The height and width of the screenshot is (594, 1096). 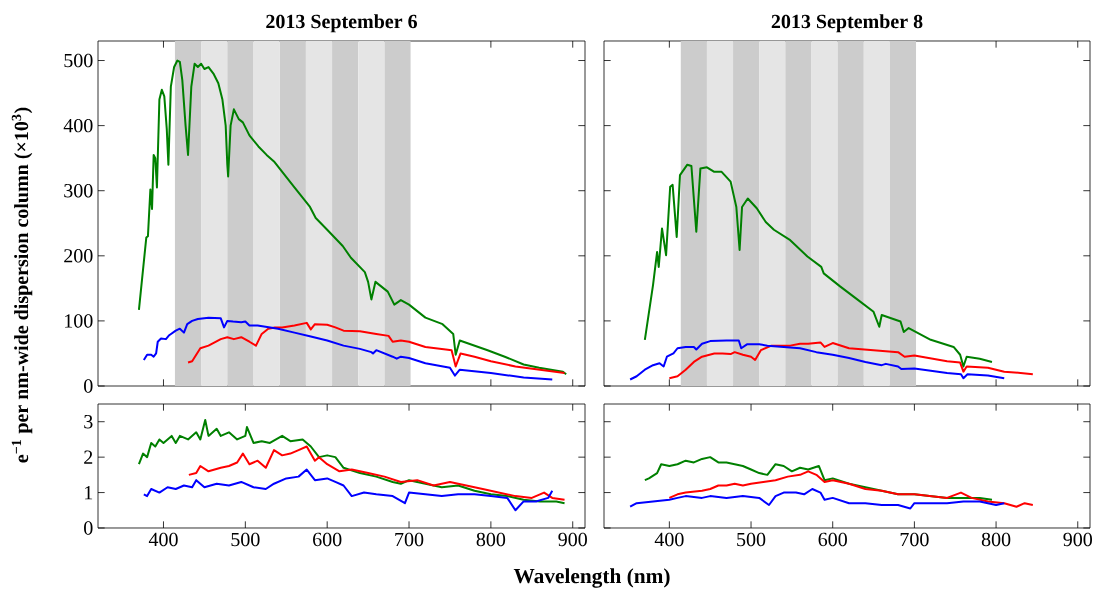 I want to click on y-tick-label: 2, so click(x=88, y=457).